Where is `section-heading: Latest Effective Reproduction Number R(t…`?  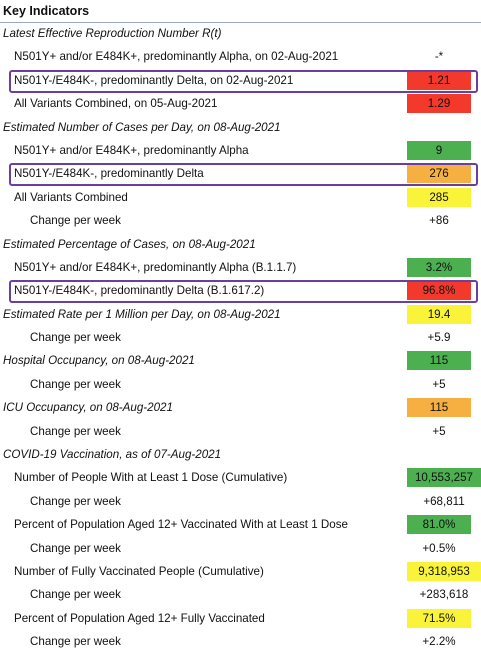 section-heading: Latest Effective Reproduction Number R(t… is located at coordinates (240, 33).